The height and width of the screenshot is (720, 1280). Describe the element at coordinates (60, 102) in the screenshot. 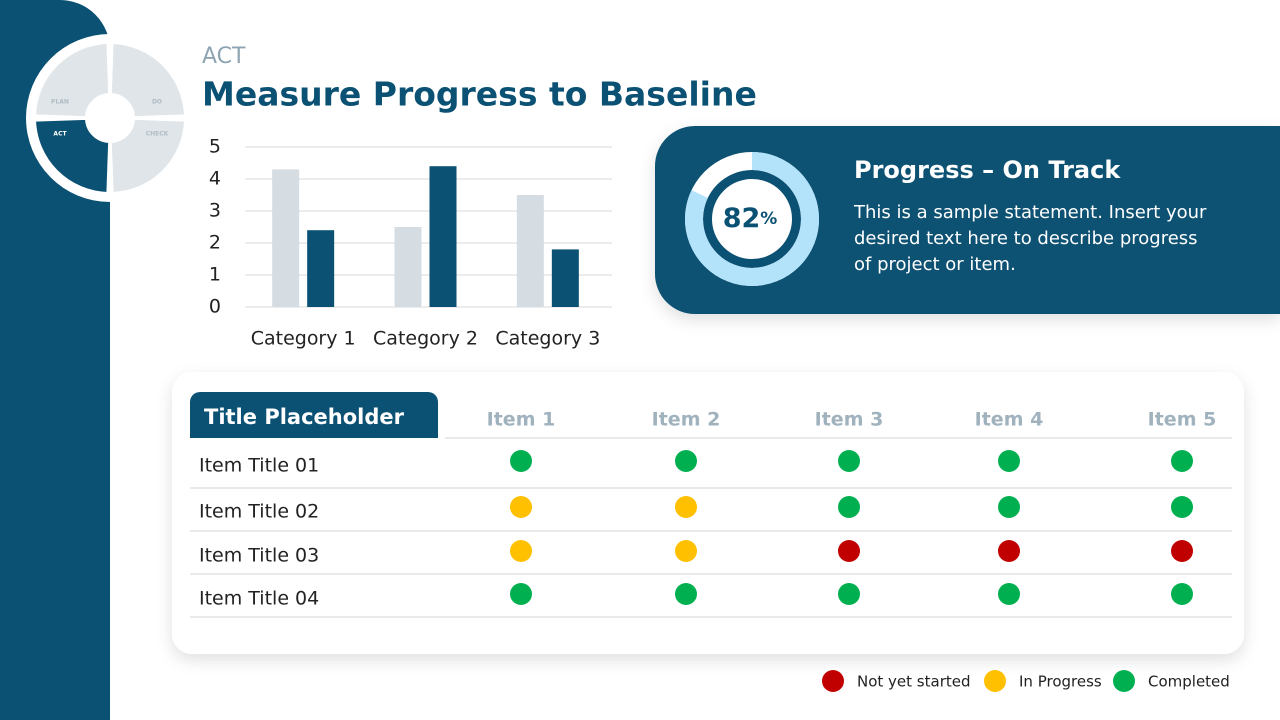

I see `wheel-label: PLAN` at that location.